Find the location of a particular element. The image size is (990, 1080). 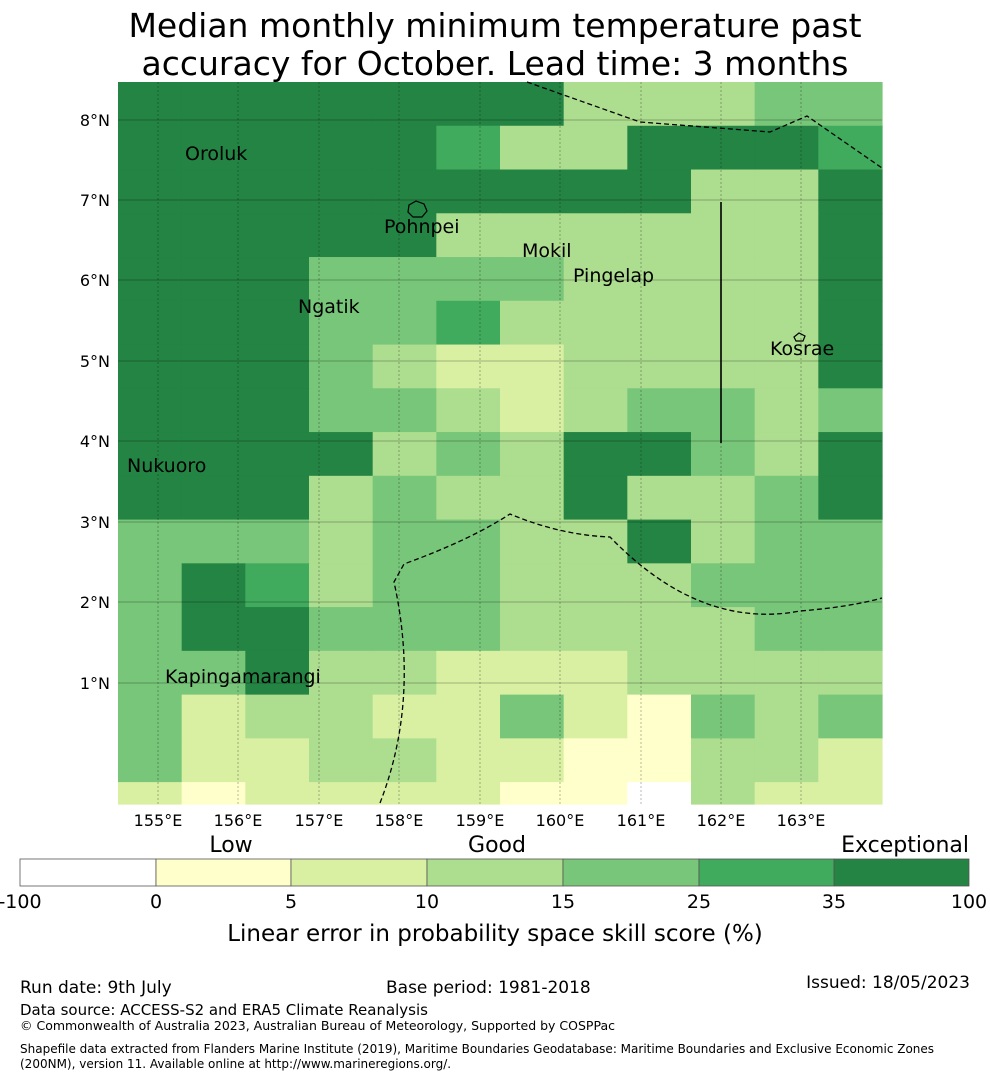

colorbar-tick: 15 is located at coordinates (563, 902).